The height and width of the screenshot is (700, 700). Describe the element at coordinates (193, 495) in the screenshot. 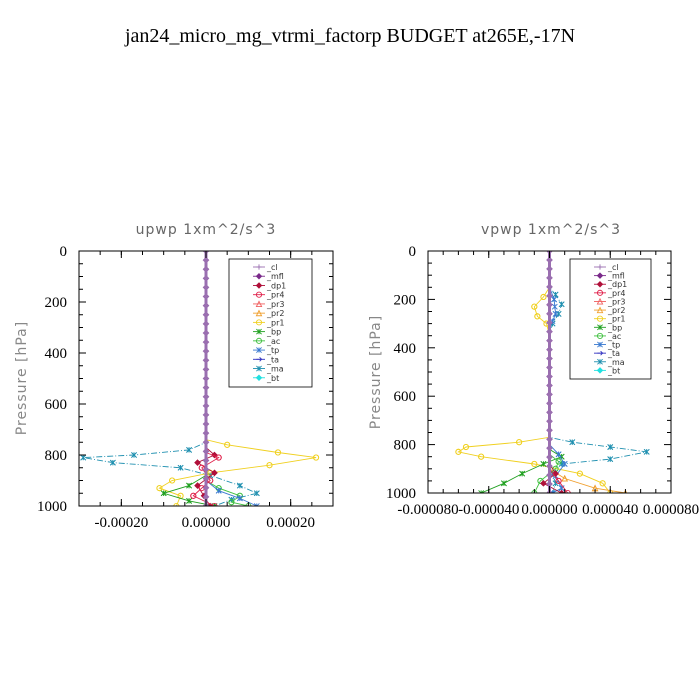

I see `series-point-pr4` at that location.